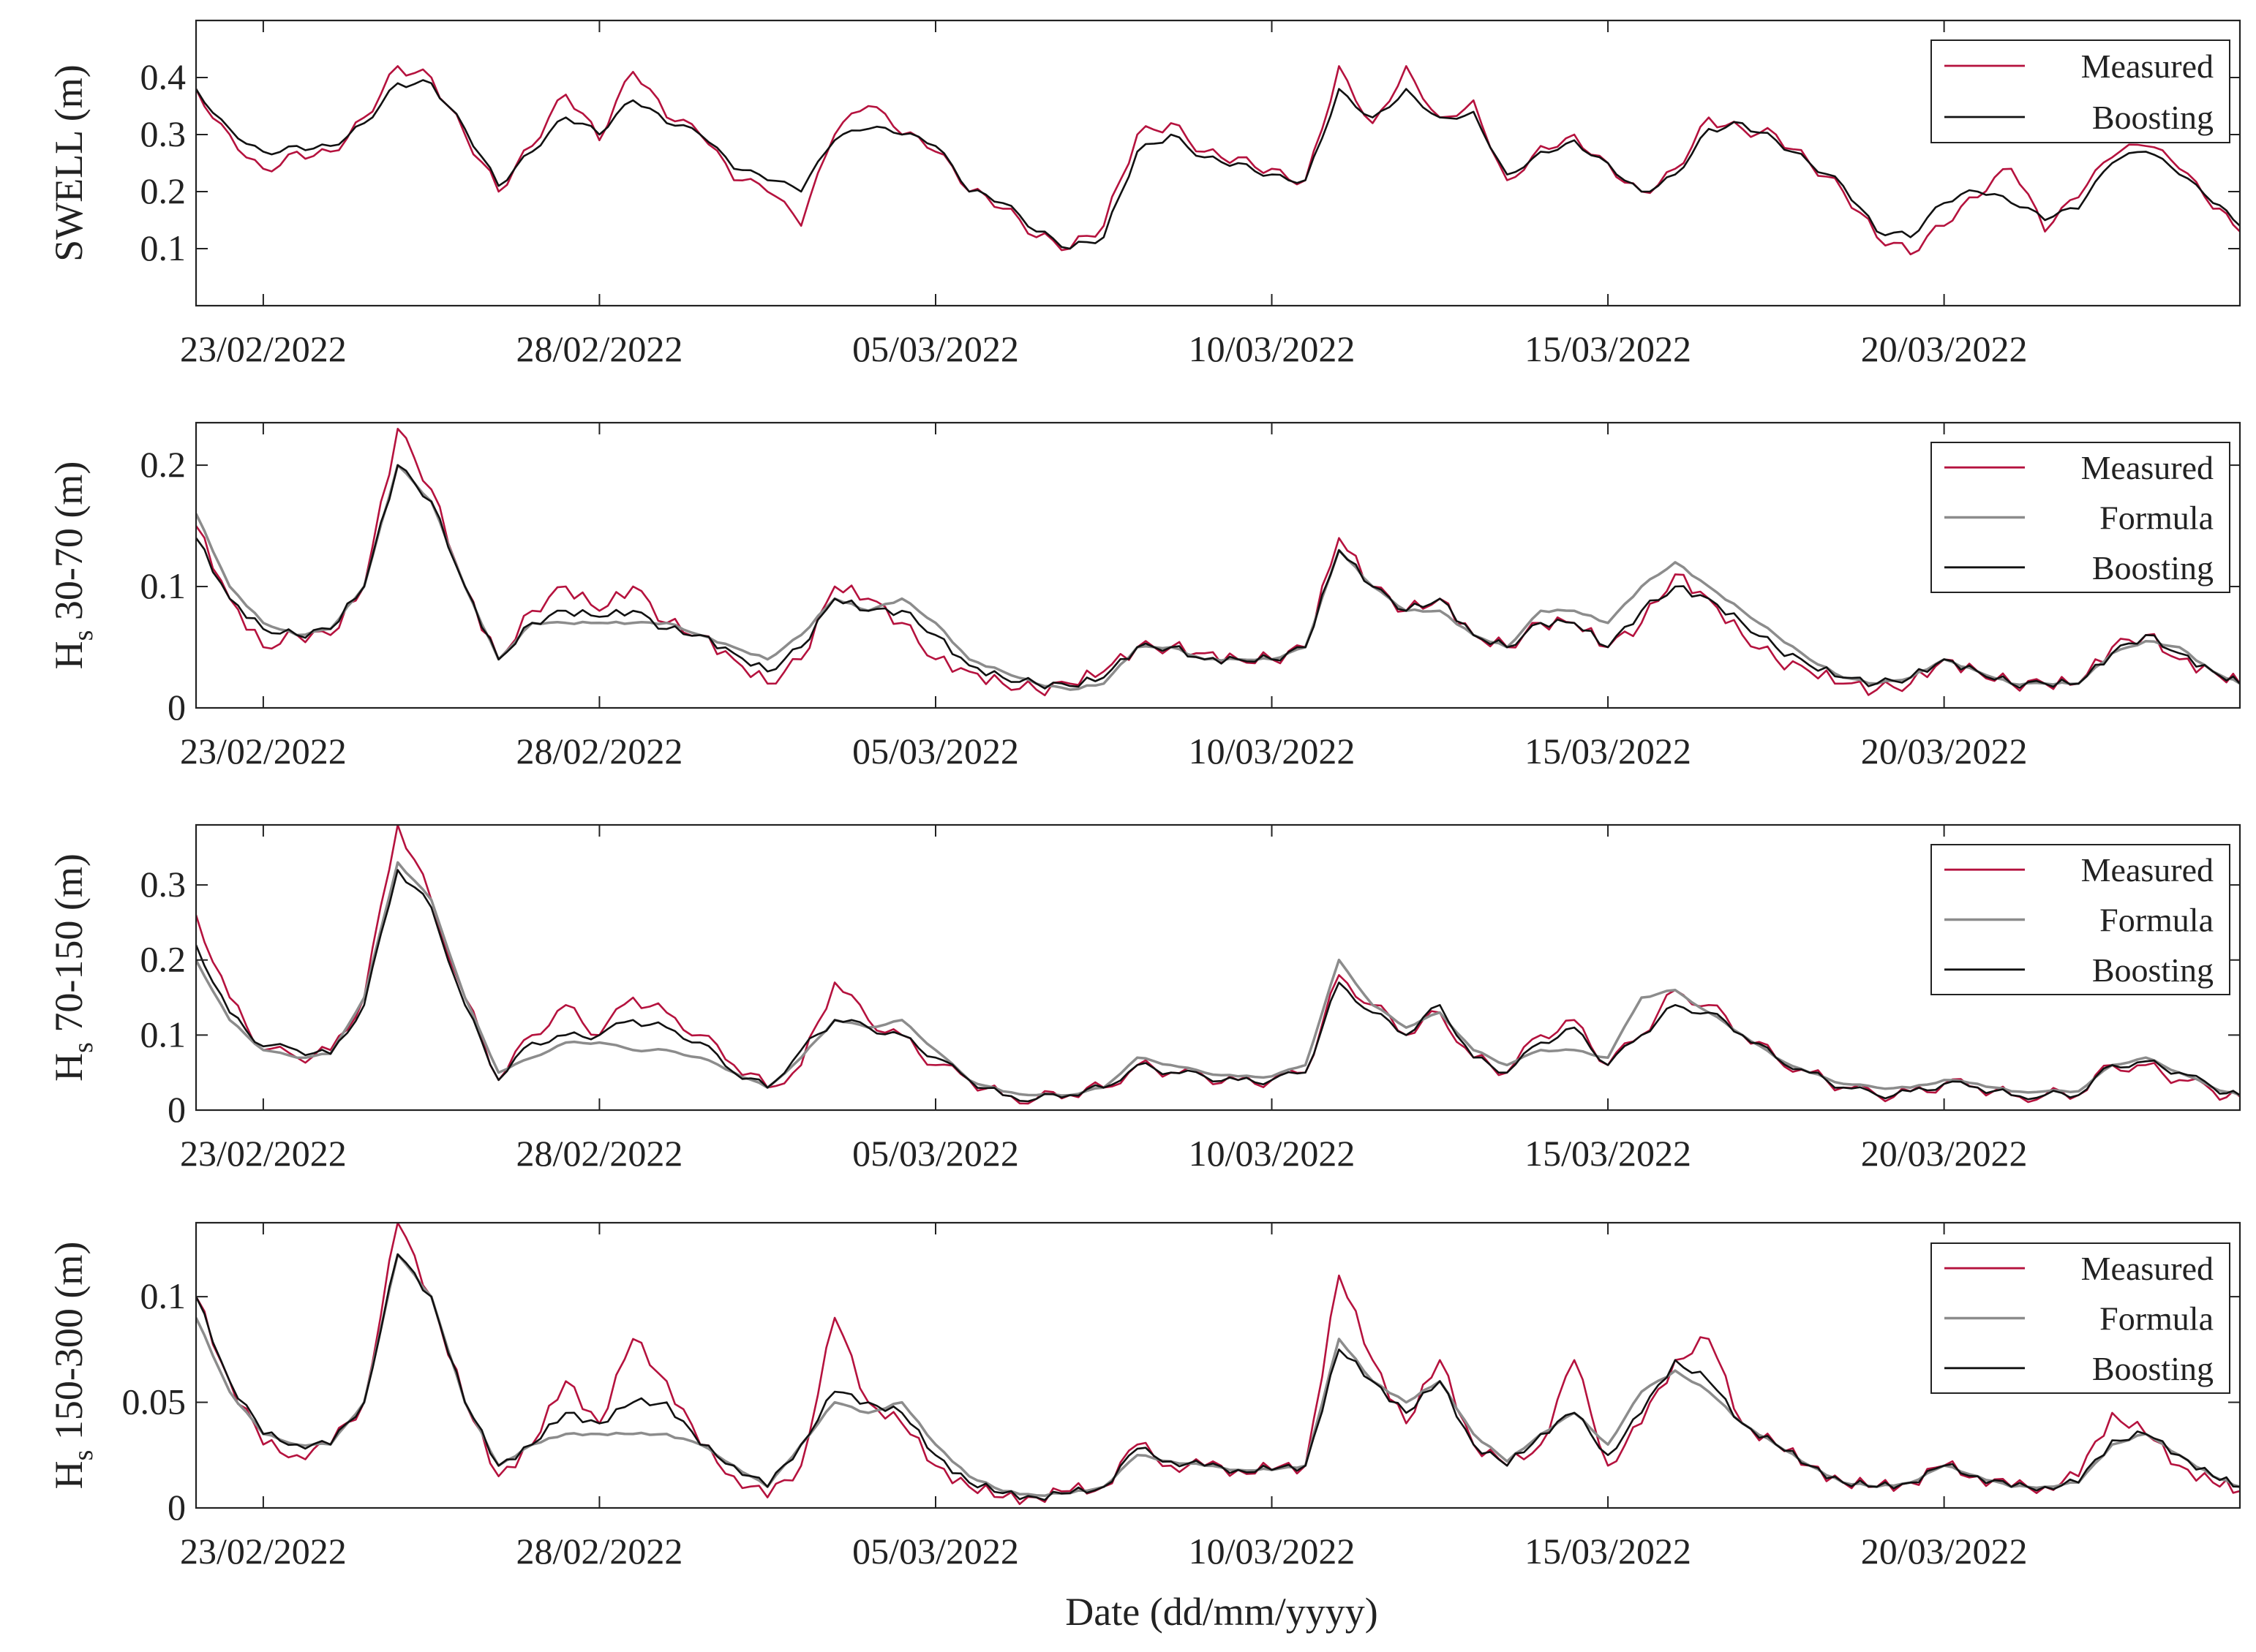  Describe the element at coordinates (1221, 1612) in the screenshot. I see `x-axis-label: Date (dd/mm/yyyy)` at that location.